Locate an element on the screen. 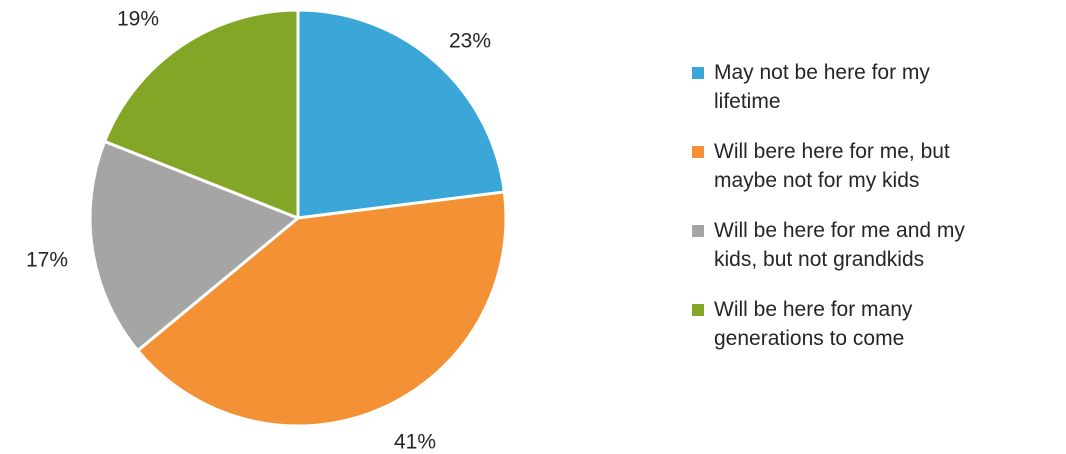 The height and width of the screenshot is (454, 1066). pie-data-label: 19% is located at coordinates (138, 19).